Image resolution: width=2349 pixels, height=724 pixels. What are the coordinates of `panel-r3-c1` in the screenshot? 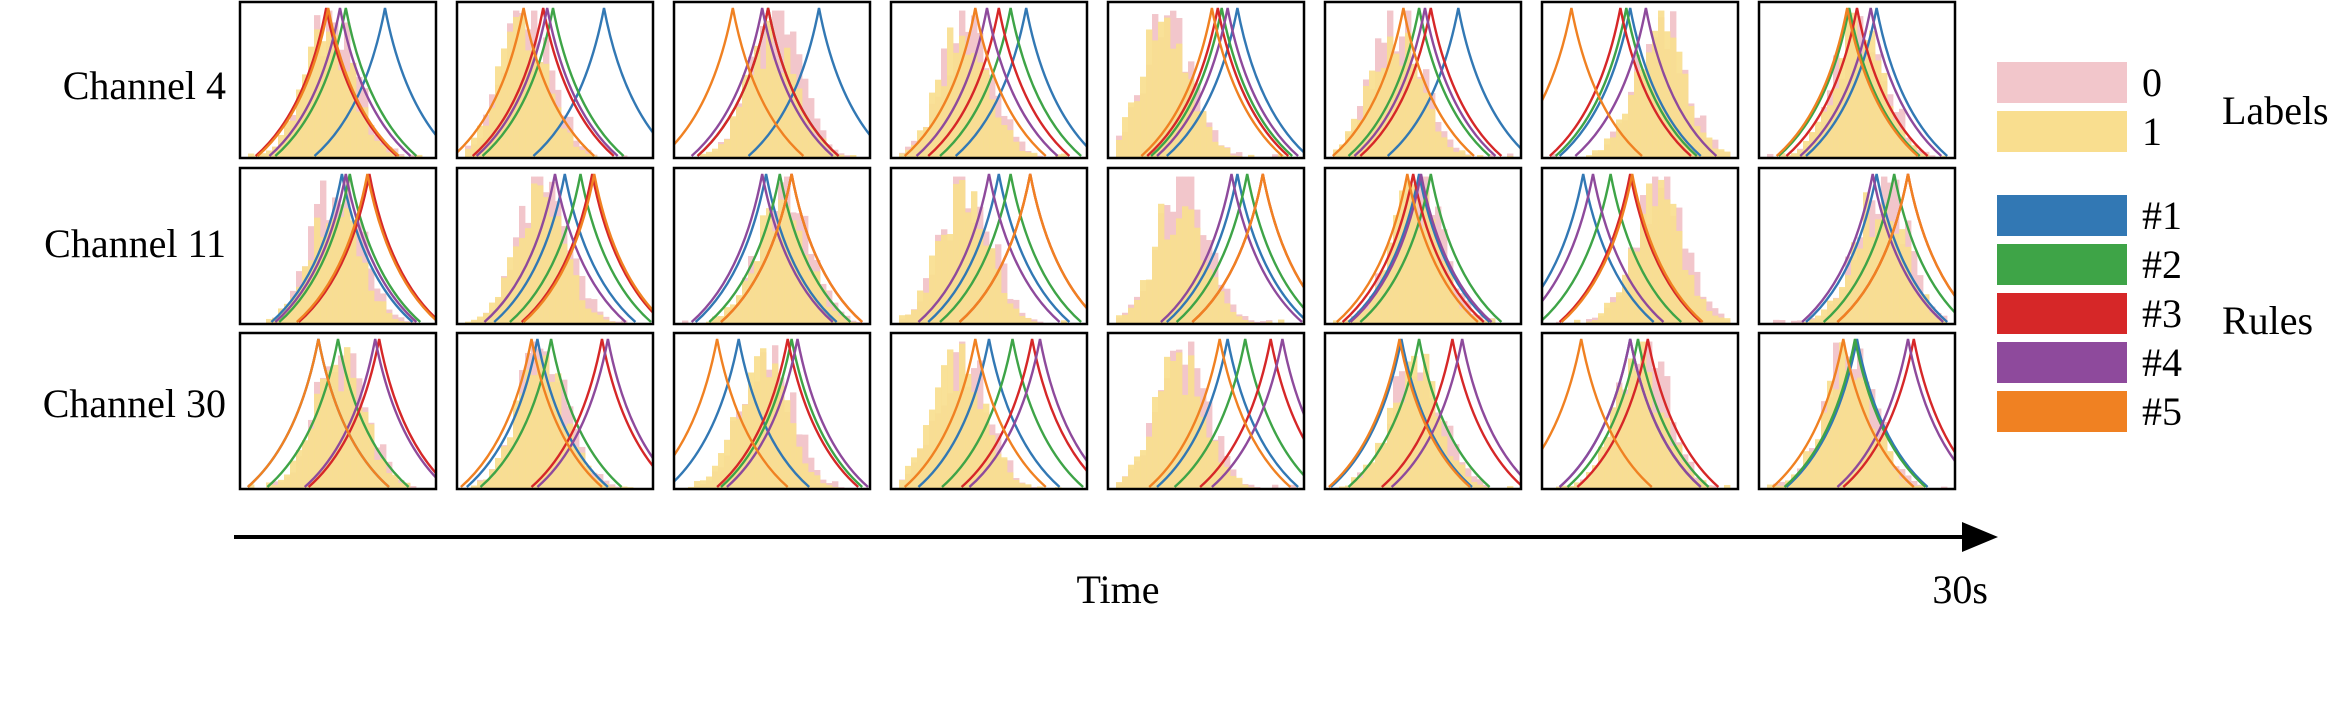 It's located at (338, 411).